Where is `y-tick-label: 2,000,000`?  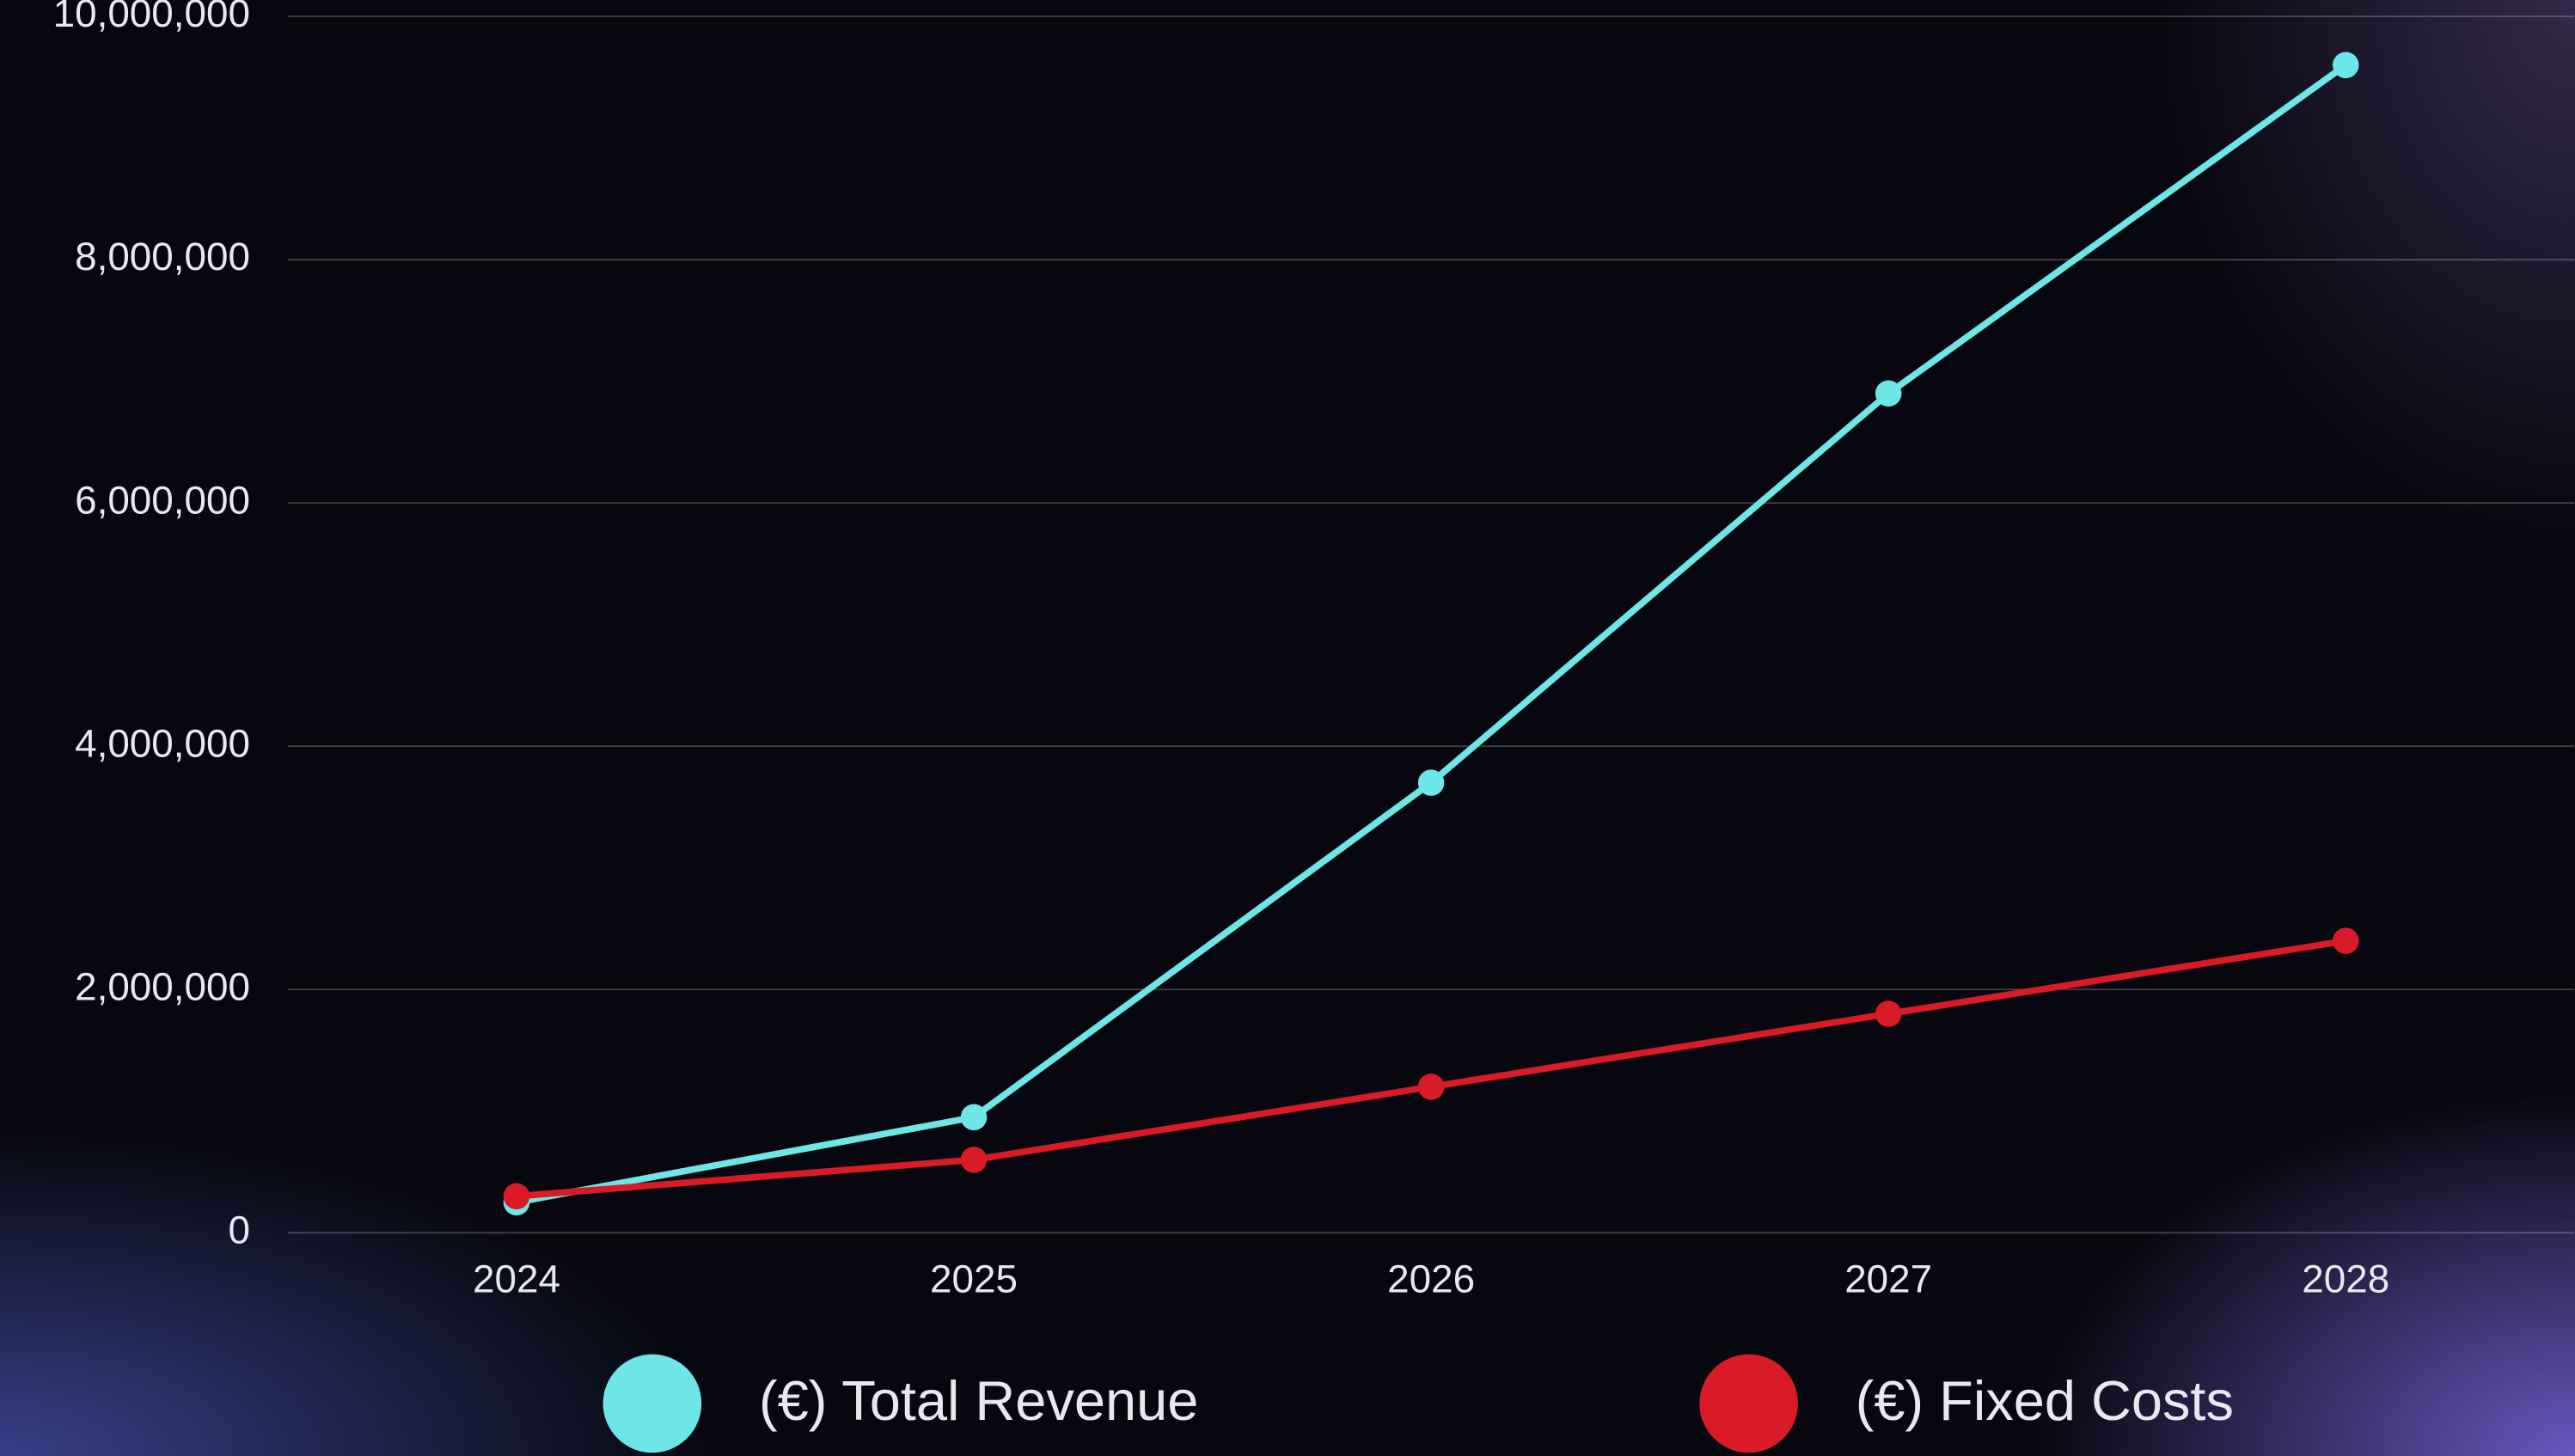
y-tick-label: 2,000,000 is located at coordinates (162, 986).